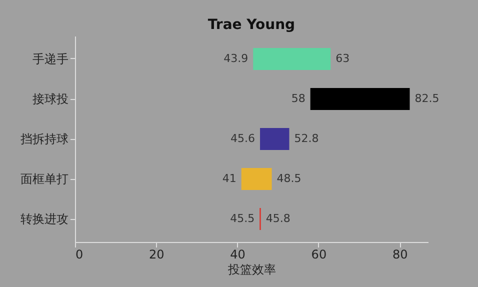 Image resolution: width=478 pixels, height=287 pixels. Describe the element at coordinates (242, 218) in the screenshot. I see `annotation: 45.5` at that location.